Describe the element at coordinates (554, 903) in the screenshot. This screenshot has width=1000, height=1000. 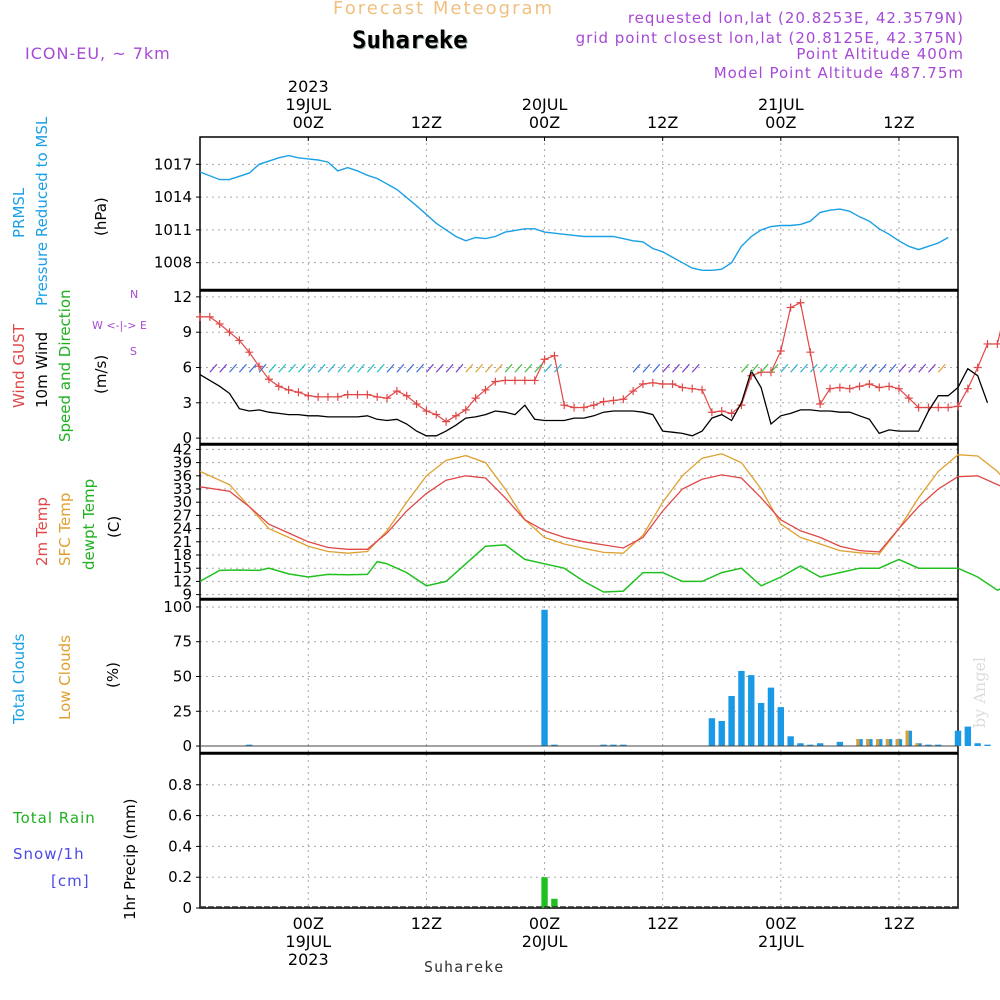
I see `rain-bar` at that location.